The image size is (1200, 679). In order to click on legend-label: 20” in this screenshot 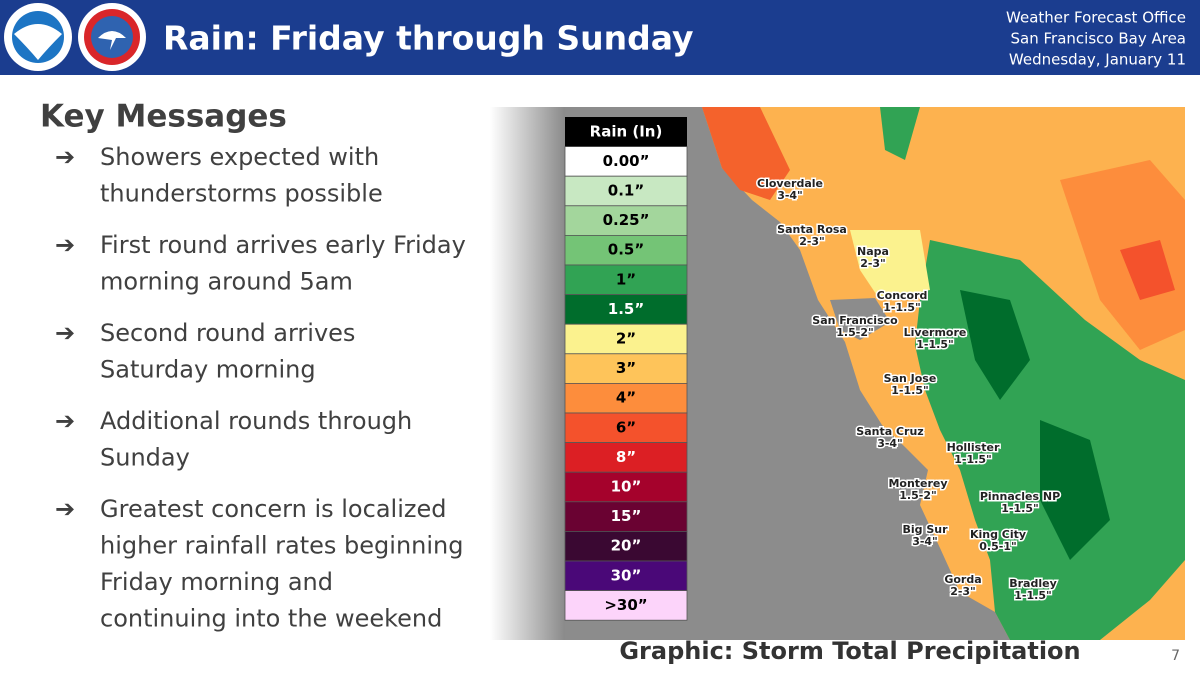, I will do `click(626, 546)`.